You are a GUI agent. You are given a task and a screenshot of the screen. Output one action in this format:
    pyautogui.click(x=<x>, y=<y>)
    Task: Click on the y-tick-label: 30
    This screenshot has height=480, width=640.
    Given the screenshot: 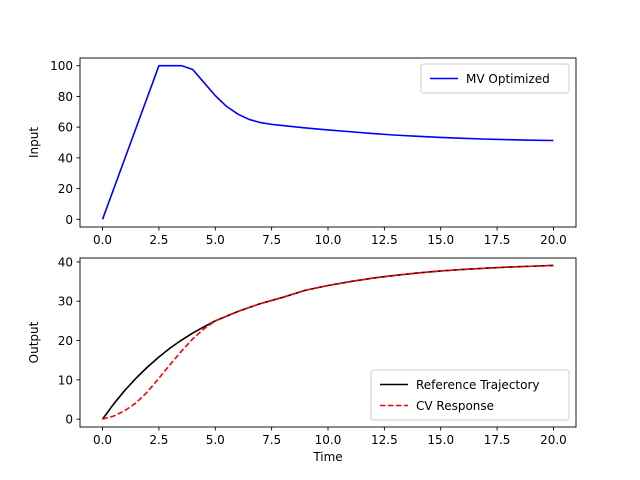 What is the action you would take?
    pyautogui.click(x=65, y=302)
    